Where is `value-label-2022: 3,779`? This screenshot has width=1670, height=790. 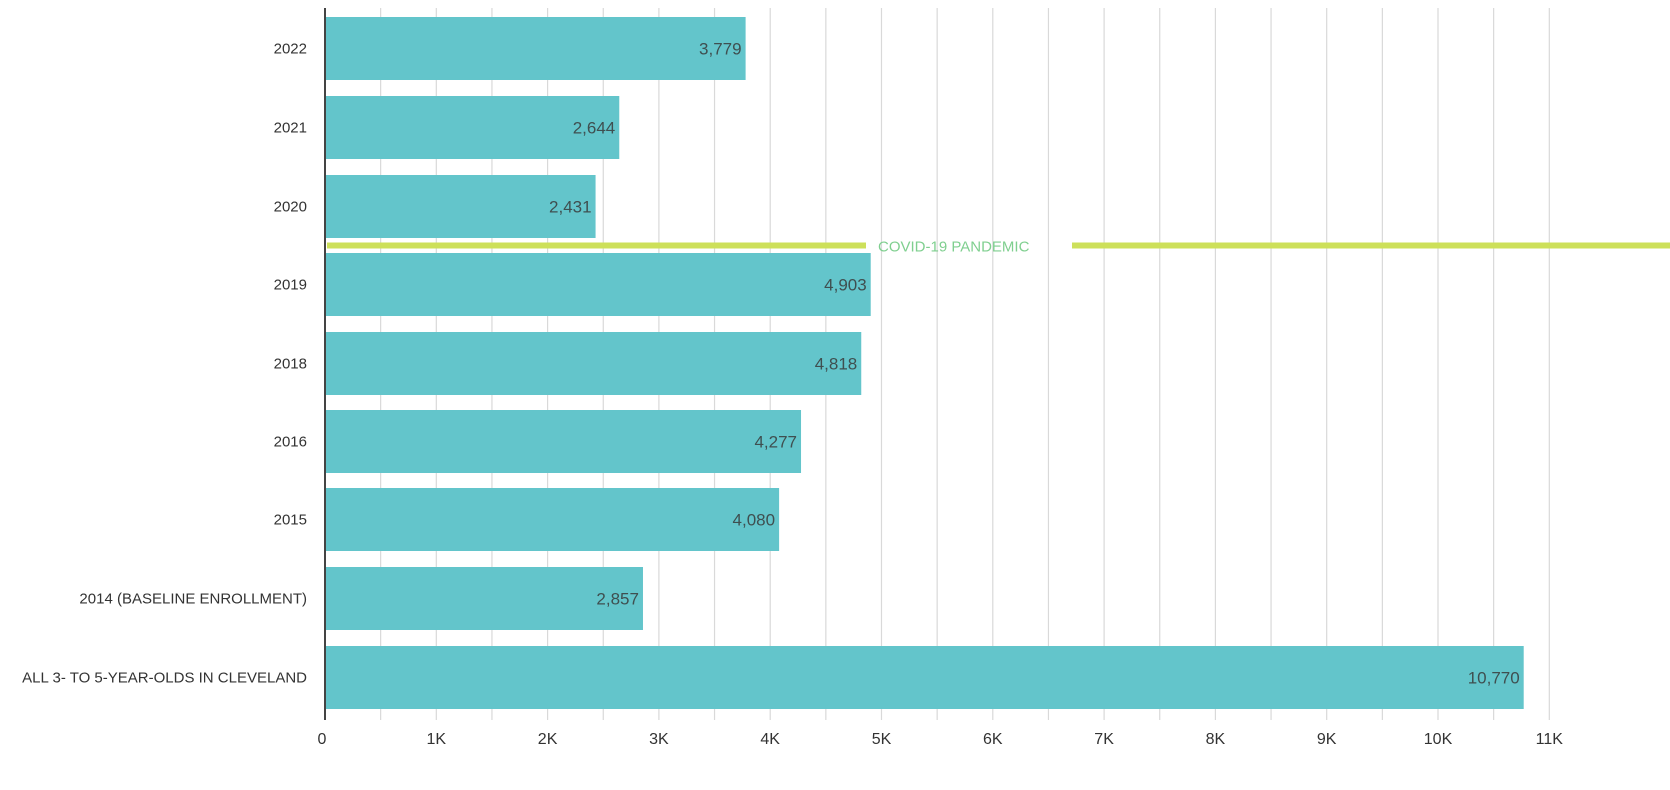 value-label-2022: 3,779 is located at coordinates (720, 49).